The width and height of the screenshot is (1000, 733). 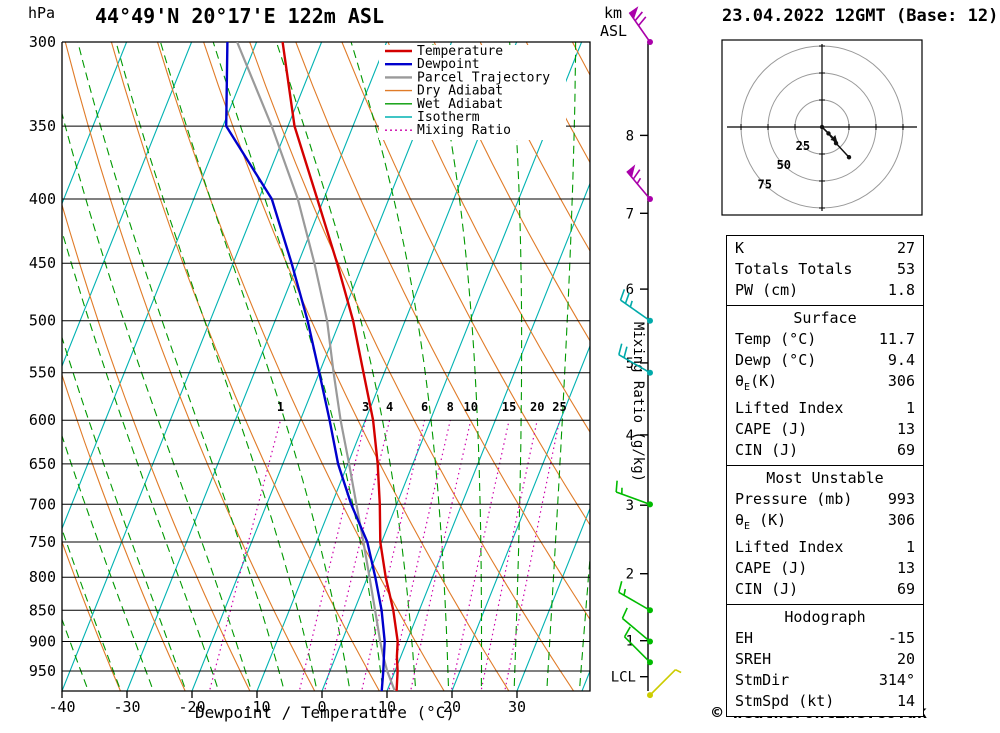 I want to click on mixing-ratio-value-label: 6, so click(x=424, y=407).